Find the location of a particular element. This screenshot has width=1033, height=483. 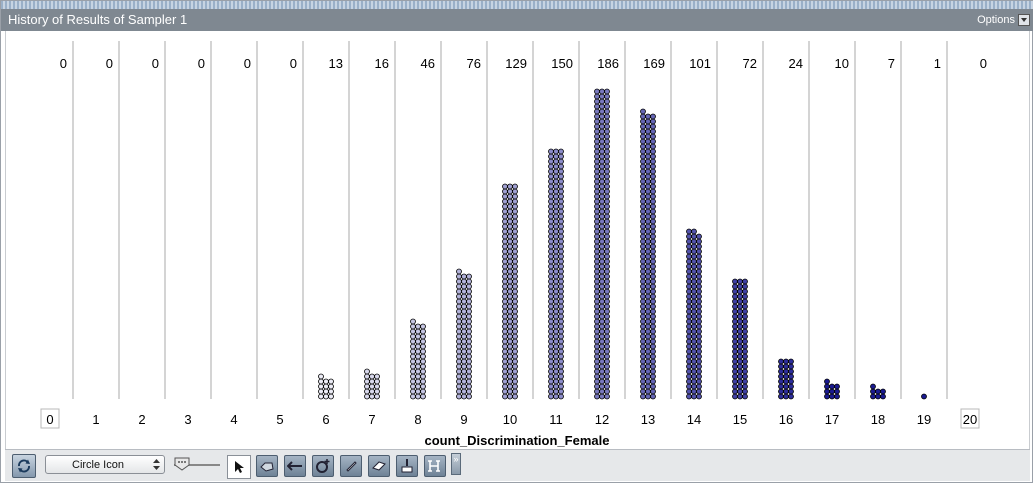

arrow-tool-button is located at coordinates (239, 467).